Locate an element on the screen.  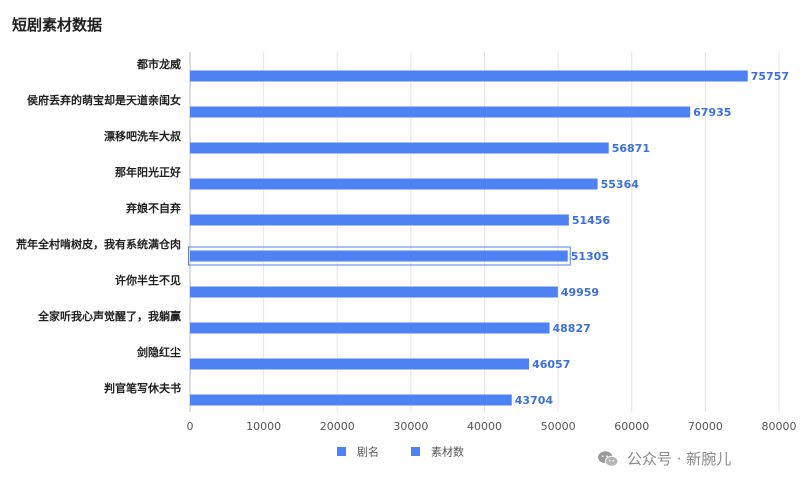
value-label: 67935 is located at coordinates (712, 112).